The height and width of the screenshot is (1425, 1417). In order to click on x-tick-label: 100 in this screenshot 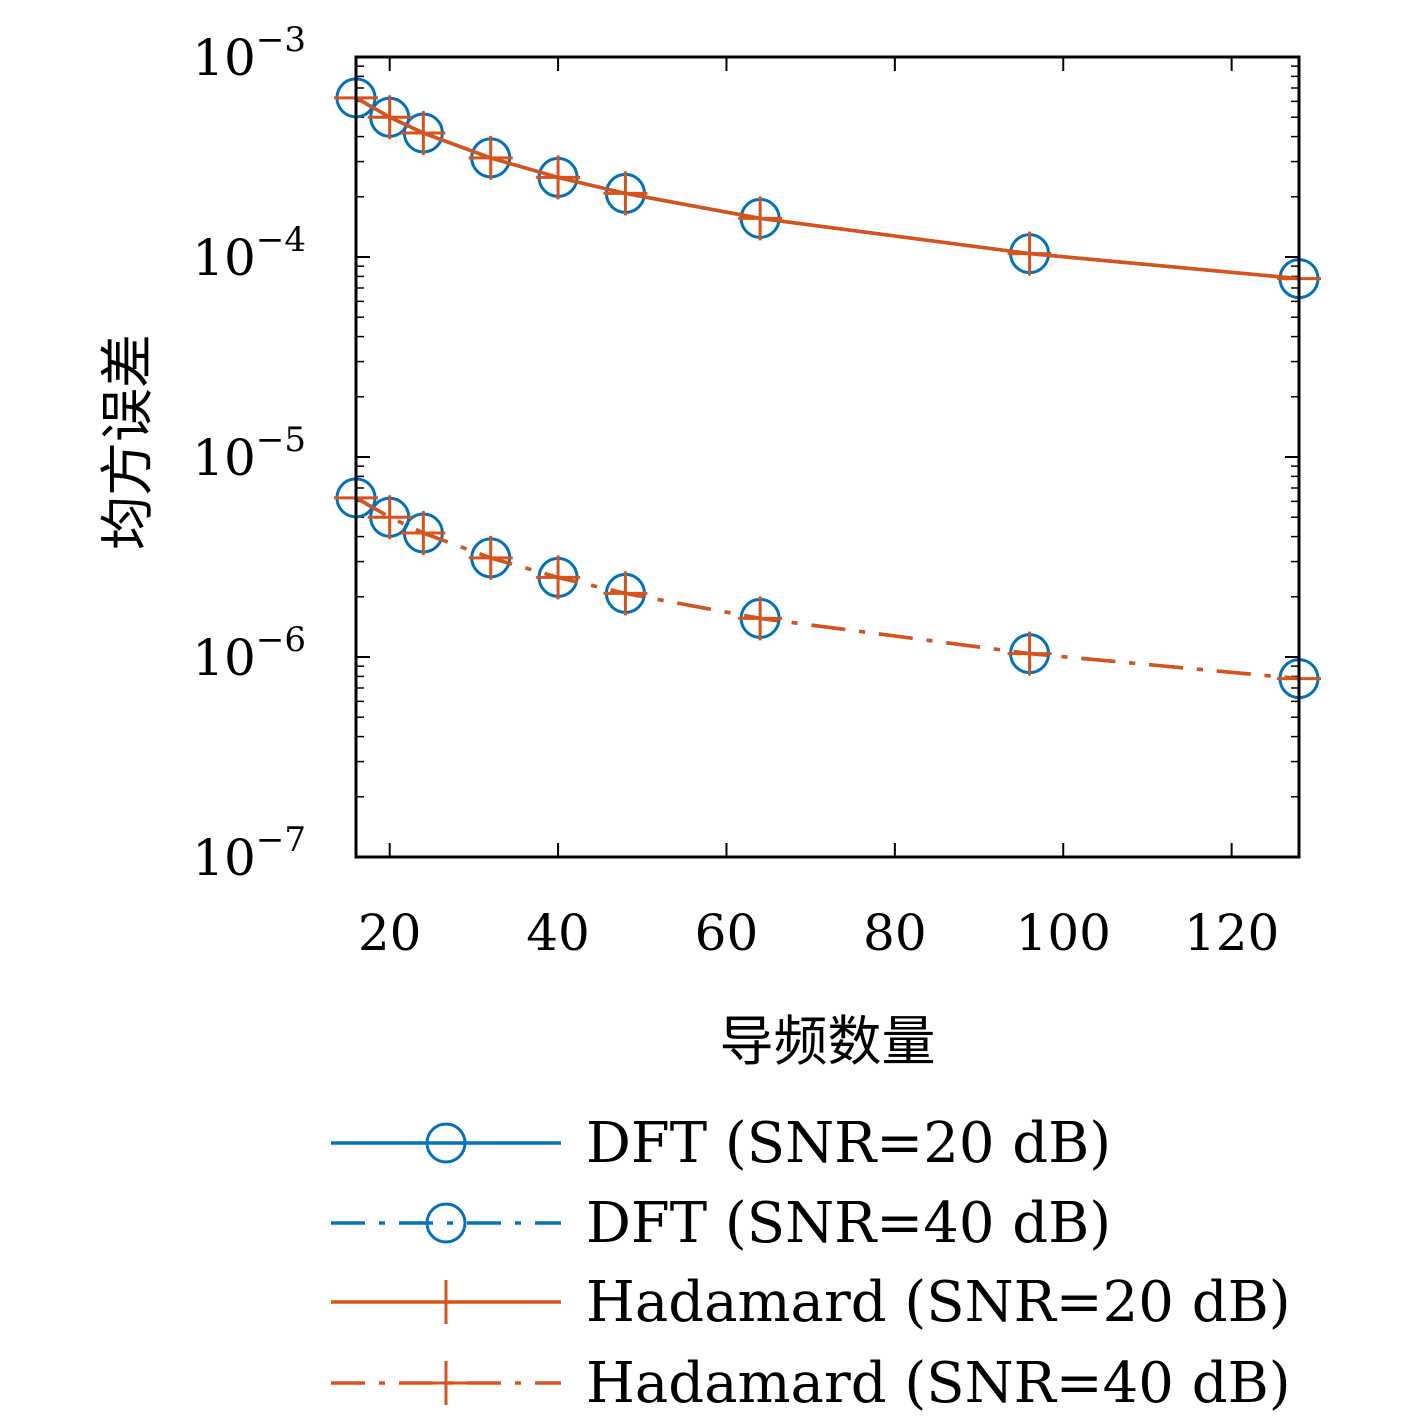, I will do `click(1063, 933)`.